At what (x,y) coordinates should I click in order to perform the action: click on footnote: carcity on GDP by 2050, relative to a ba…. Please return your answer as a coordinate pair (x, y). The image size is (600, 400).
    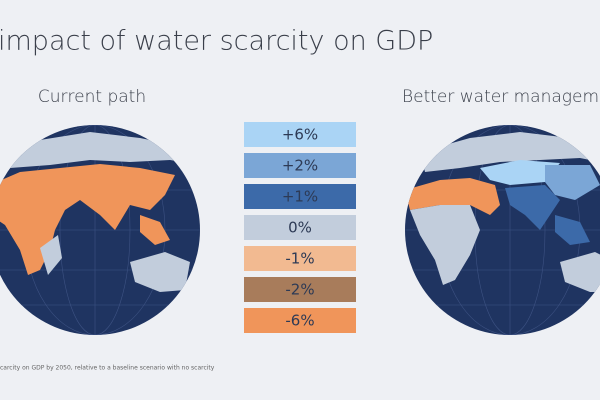
    Looking at the image, I should click on (107, 368).